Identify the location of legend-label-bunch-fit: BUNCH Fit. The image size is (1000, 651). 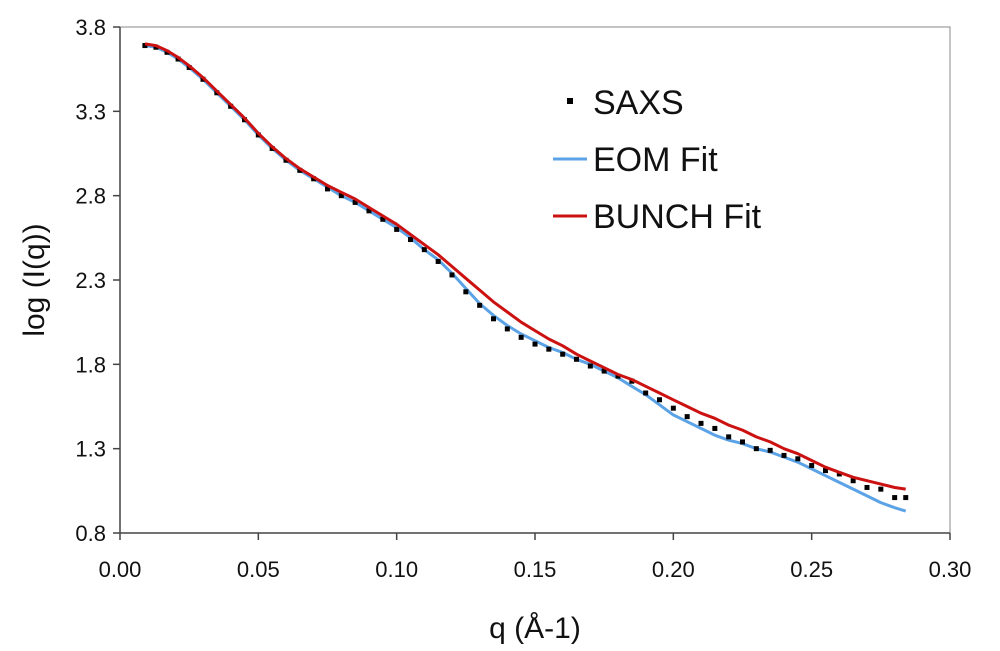
(677, 217).